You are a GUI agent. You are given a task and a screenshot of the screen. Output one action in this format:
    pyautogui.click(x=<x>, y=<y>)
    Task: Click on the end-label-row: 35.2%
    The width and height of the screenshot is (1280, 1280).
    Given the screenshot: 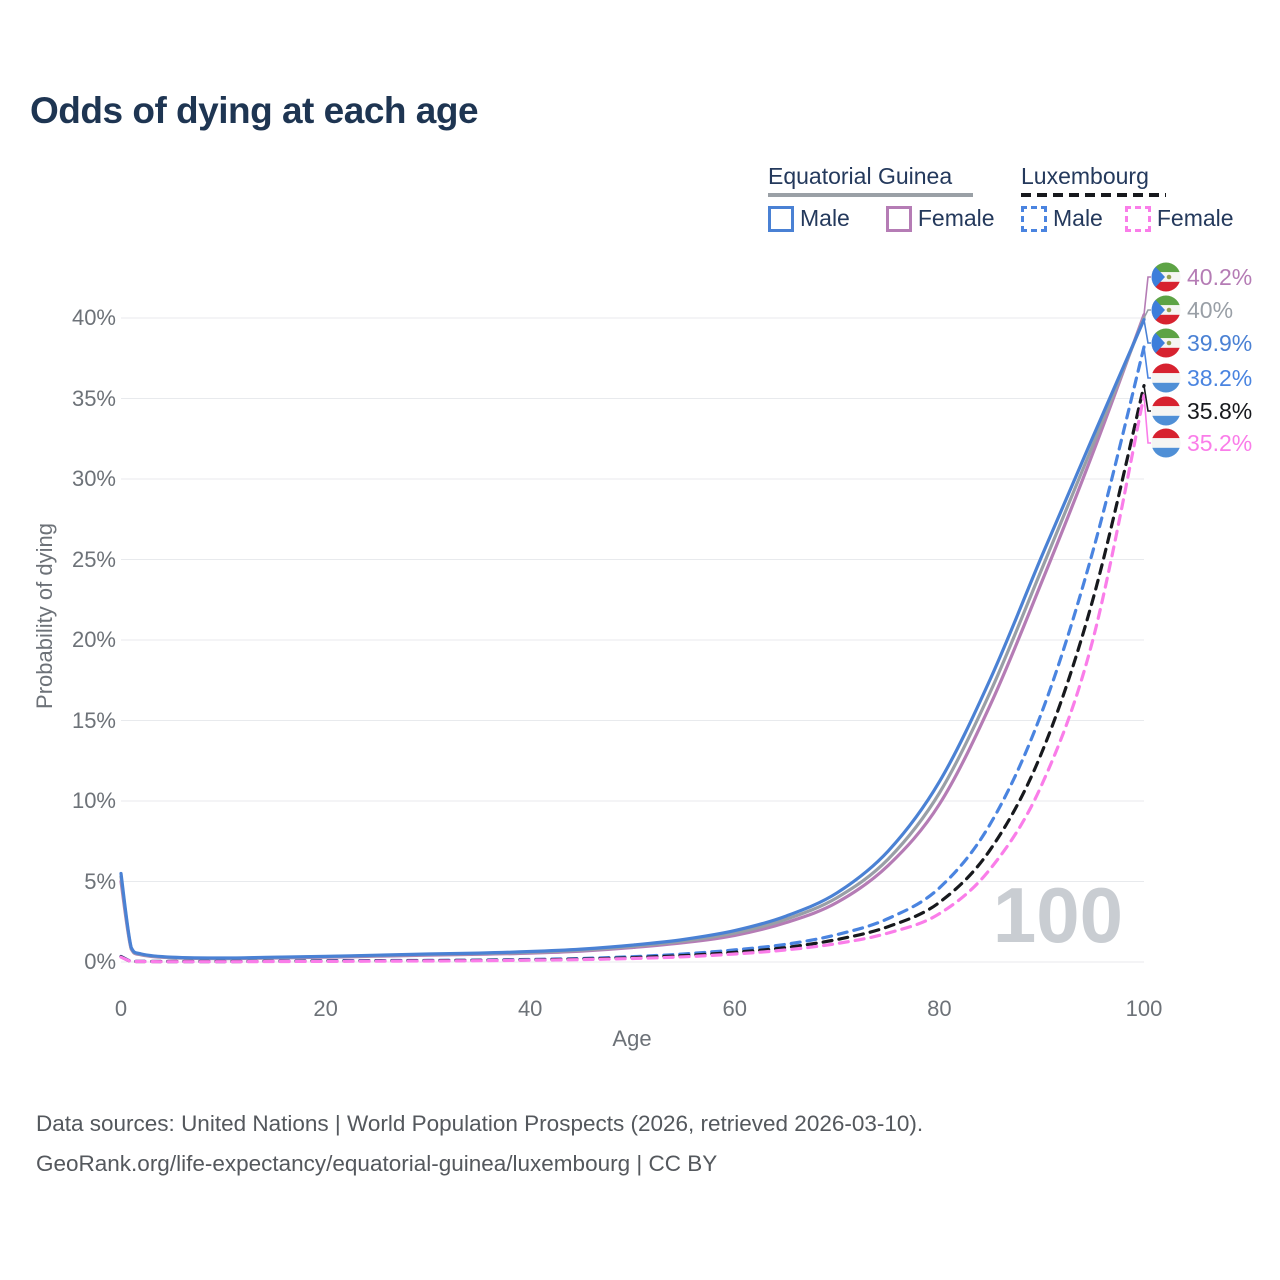 What is the action you would take?
    pyautogui.click(x=1201, y=443)
    